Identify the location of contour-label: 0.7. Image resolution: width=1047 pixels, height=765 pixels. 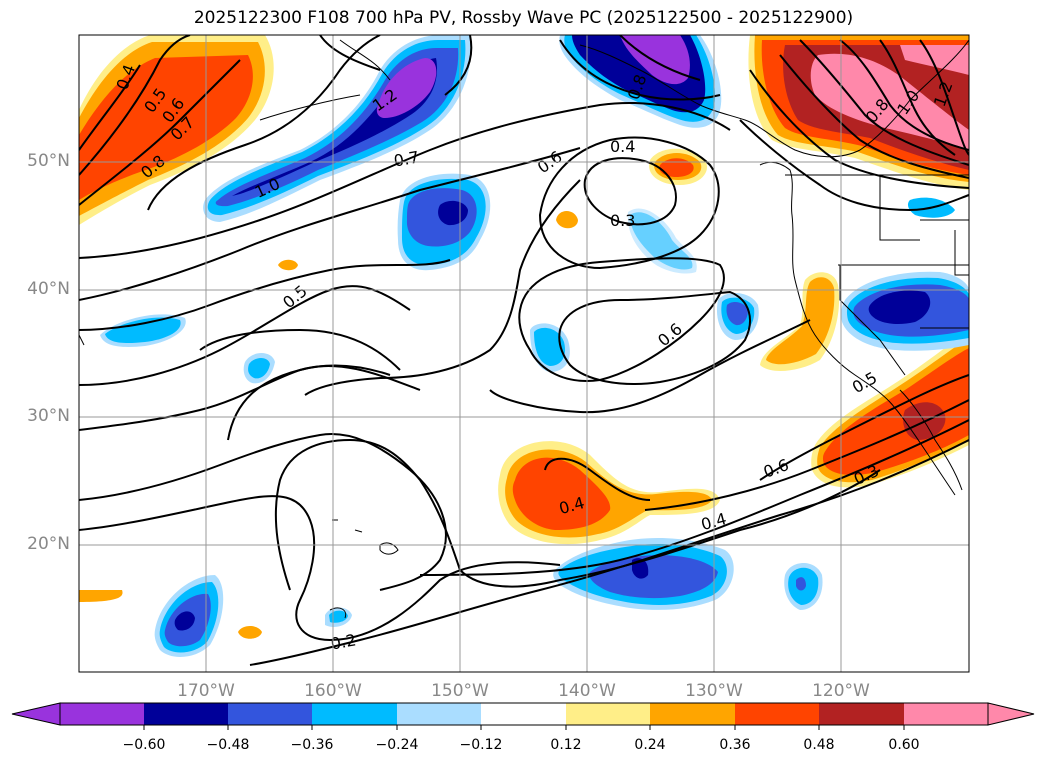
(406, 158).